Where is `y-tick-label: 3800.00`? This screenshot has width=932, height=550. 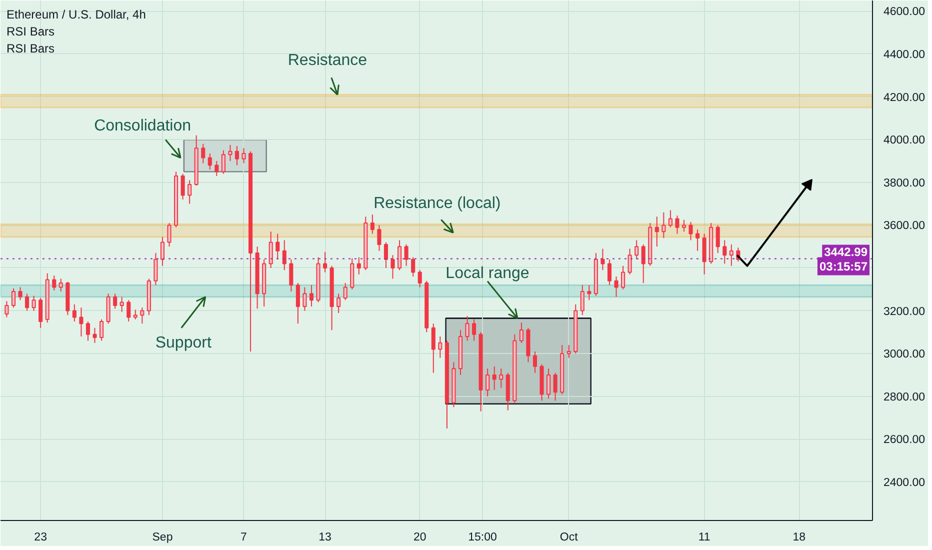
y-tick-label: 3800.00 is located at coordinates (905, 183).